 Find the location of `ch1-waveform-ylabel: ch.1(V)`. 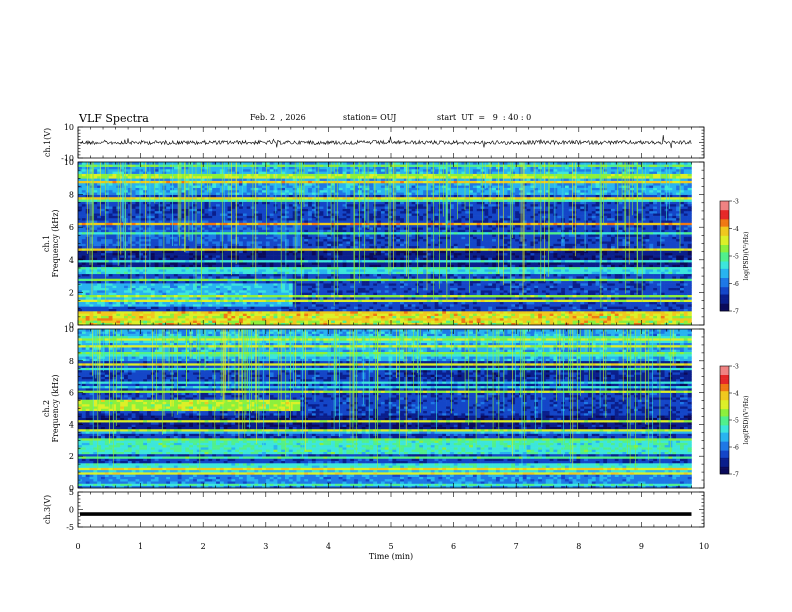

ch1-waveform-ylabel: ch.1(V) is located at coordinates (47, 142).